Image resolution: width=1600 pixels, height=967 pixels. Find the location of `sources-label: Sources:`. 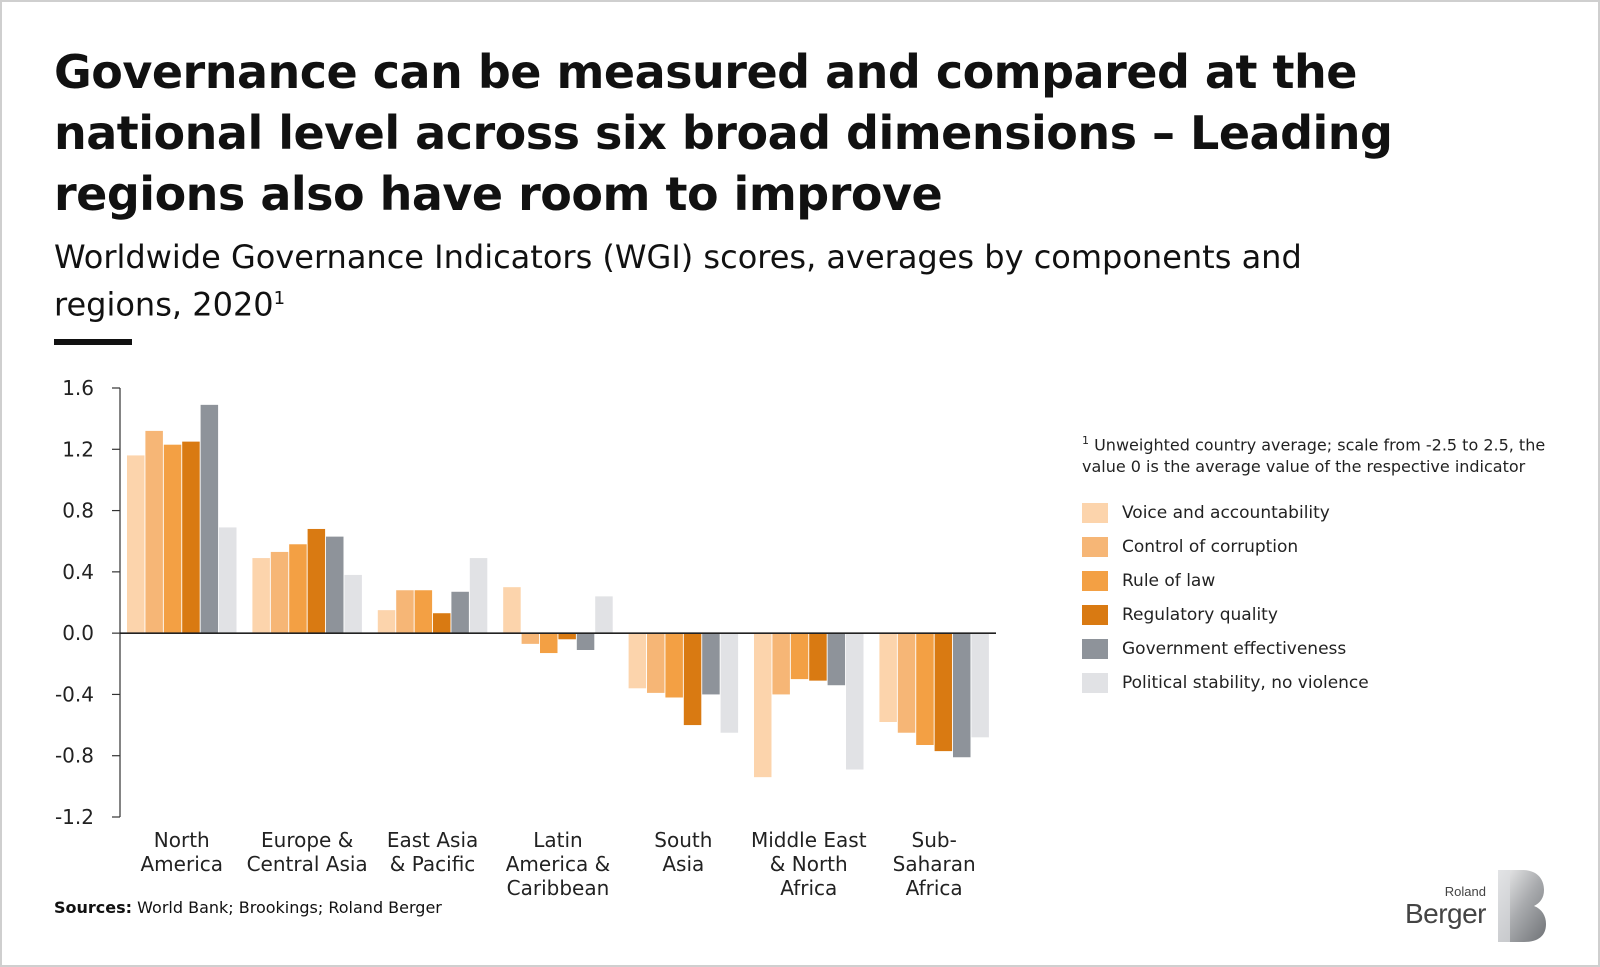

sources-label: Sources: is located at coordinates (93, 907).